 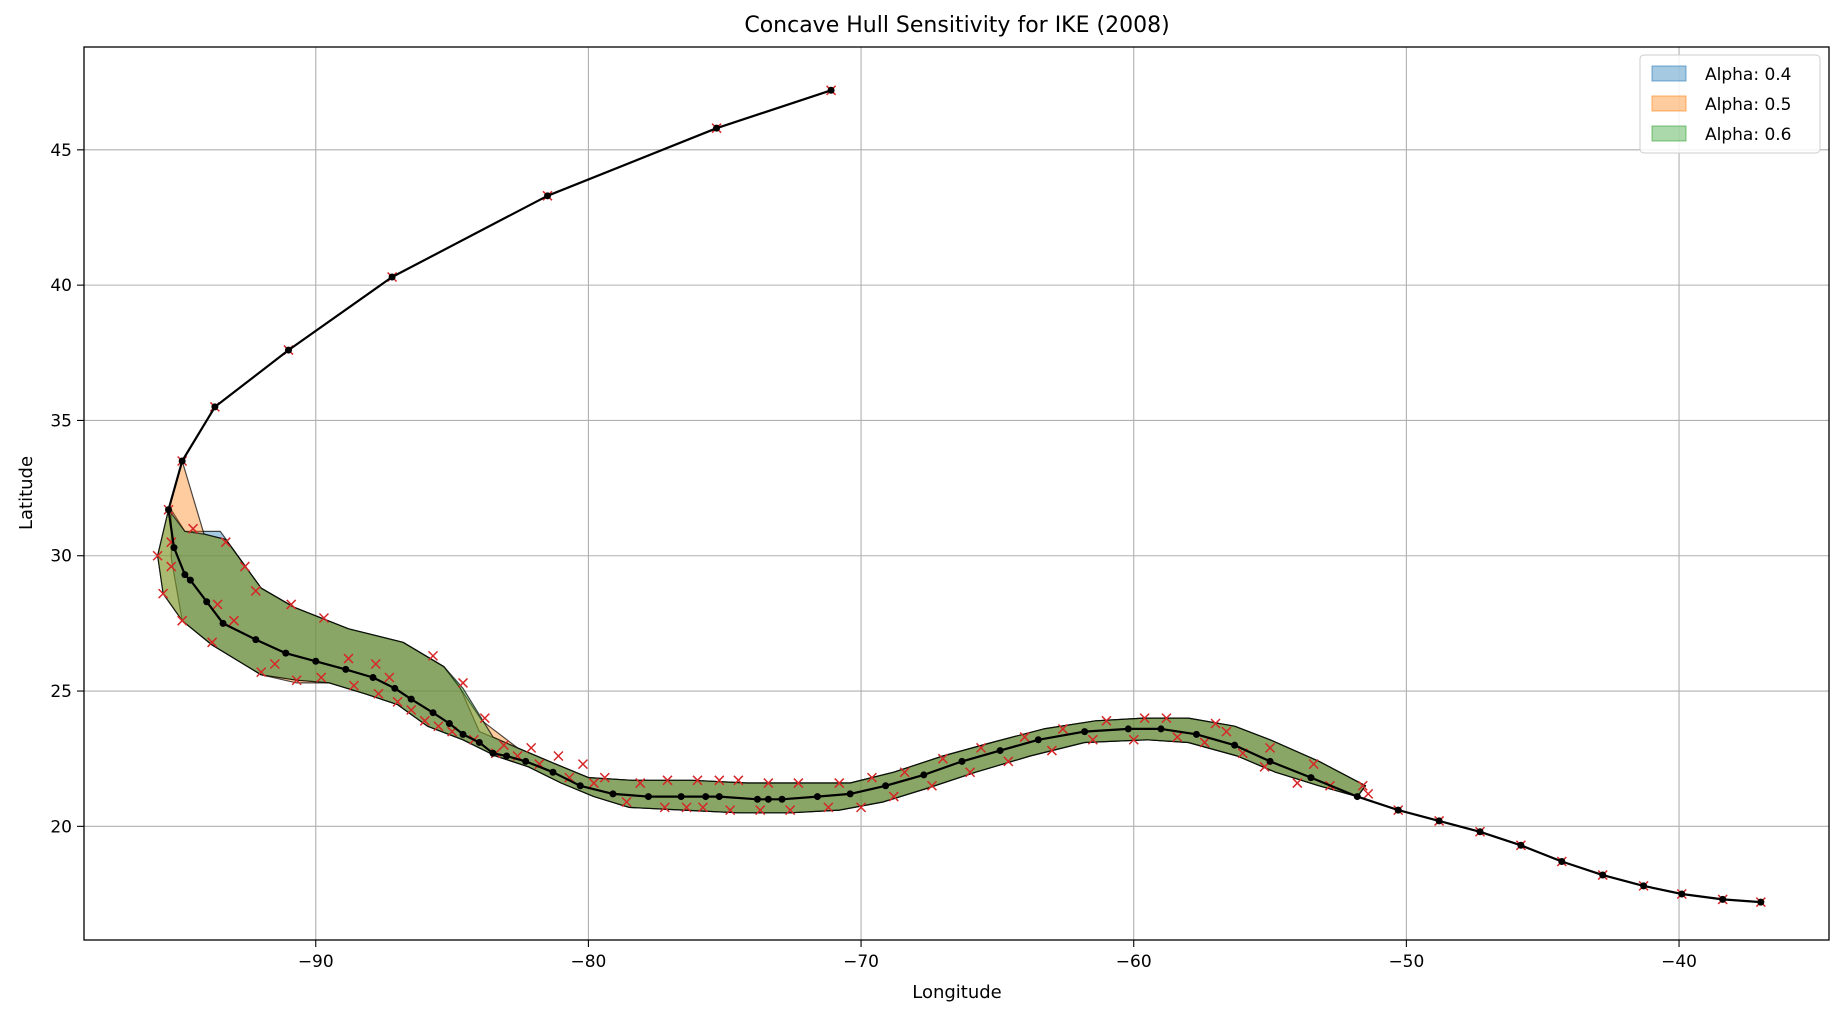 I want to click on x-tick-label: −70, so click(x=861, y=962).